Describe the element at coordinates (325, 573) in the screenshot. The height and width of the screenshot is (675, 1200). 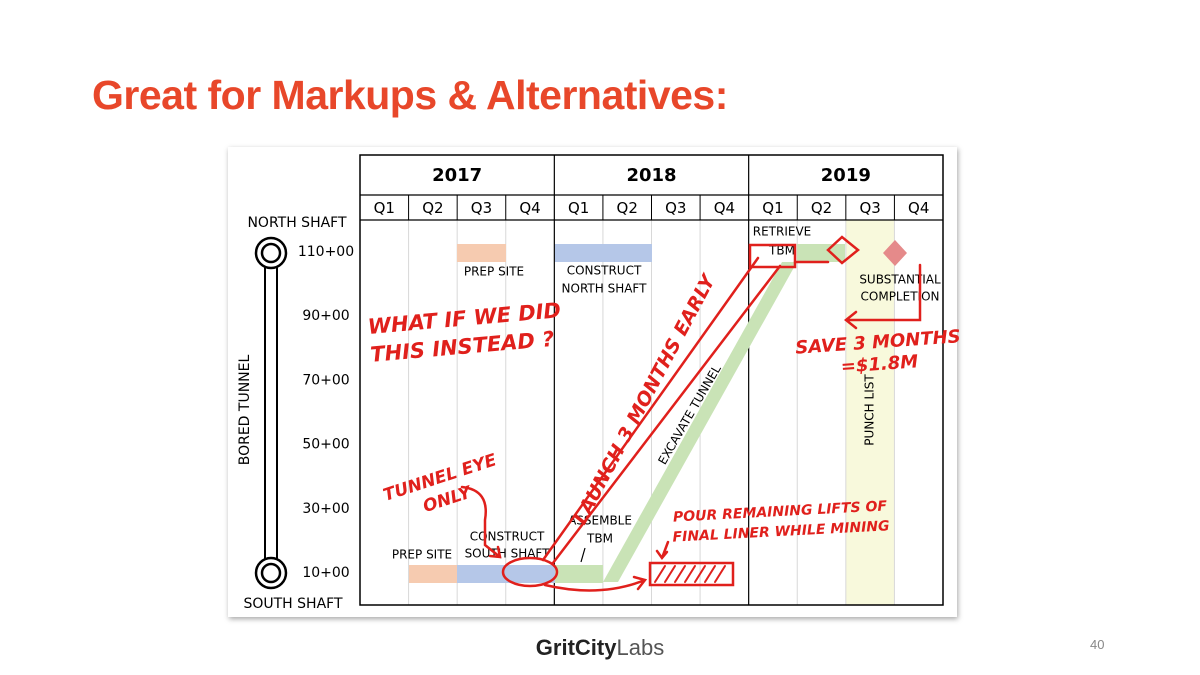
I see `station-label: 10+00` at that location.